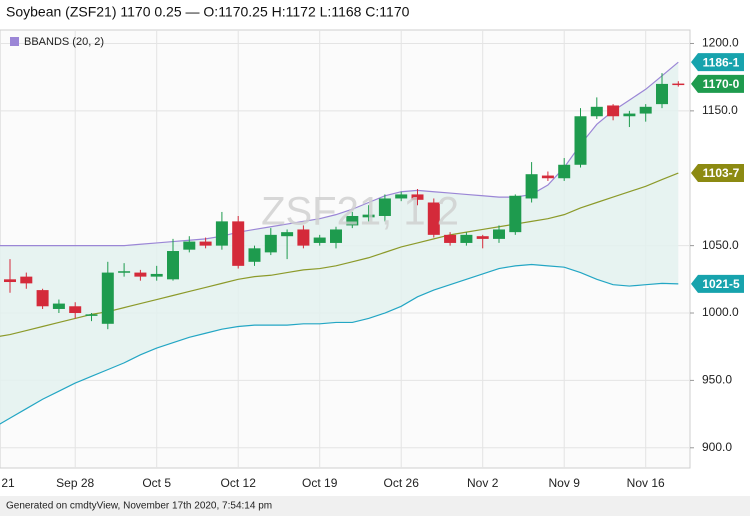  What do you see at coordinates (239, 483) in the screenshot?
I see `x-tick-label: Oct 12` at bounding box center [239, 483].